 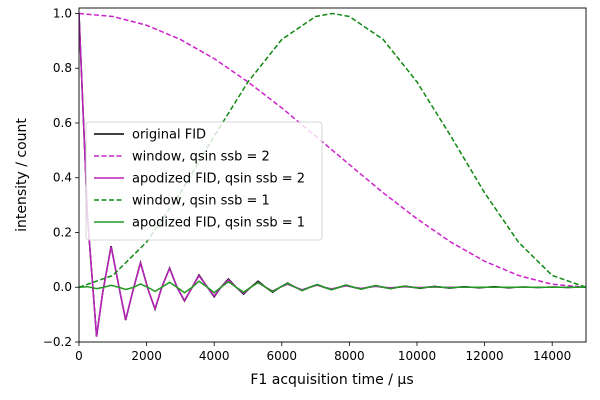 What do you see at coordinates (79, 356) in the screenshot?
I see `x-tick-label: 0` at bounding box center [79, 356].